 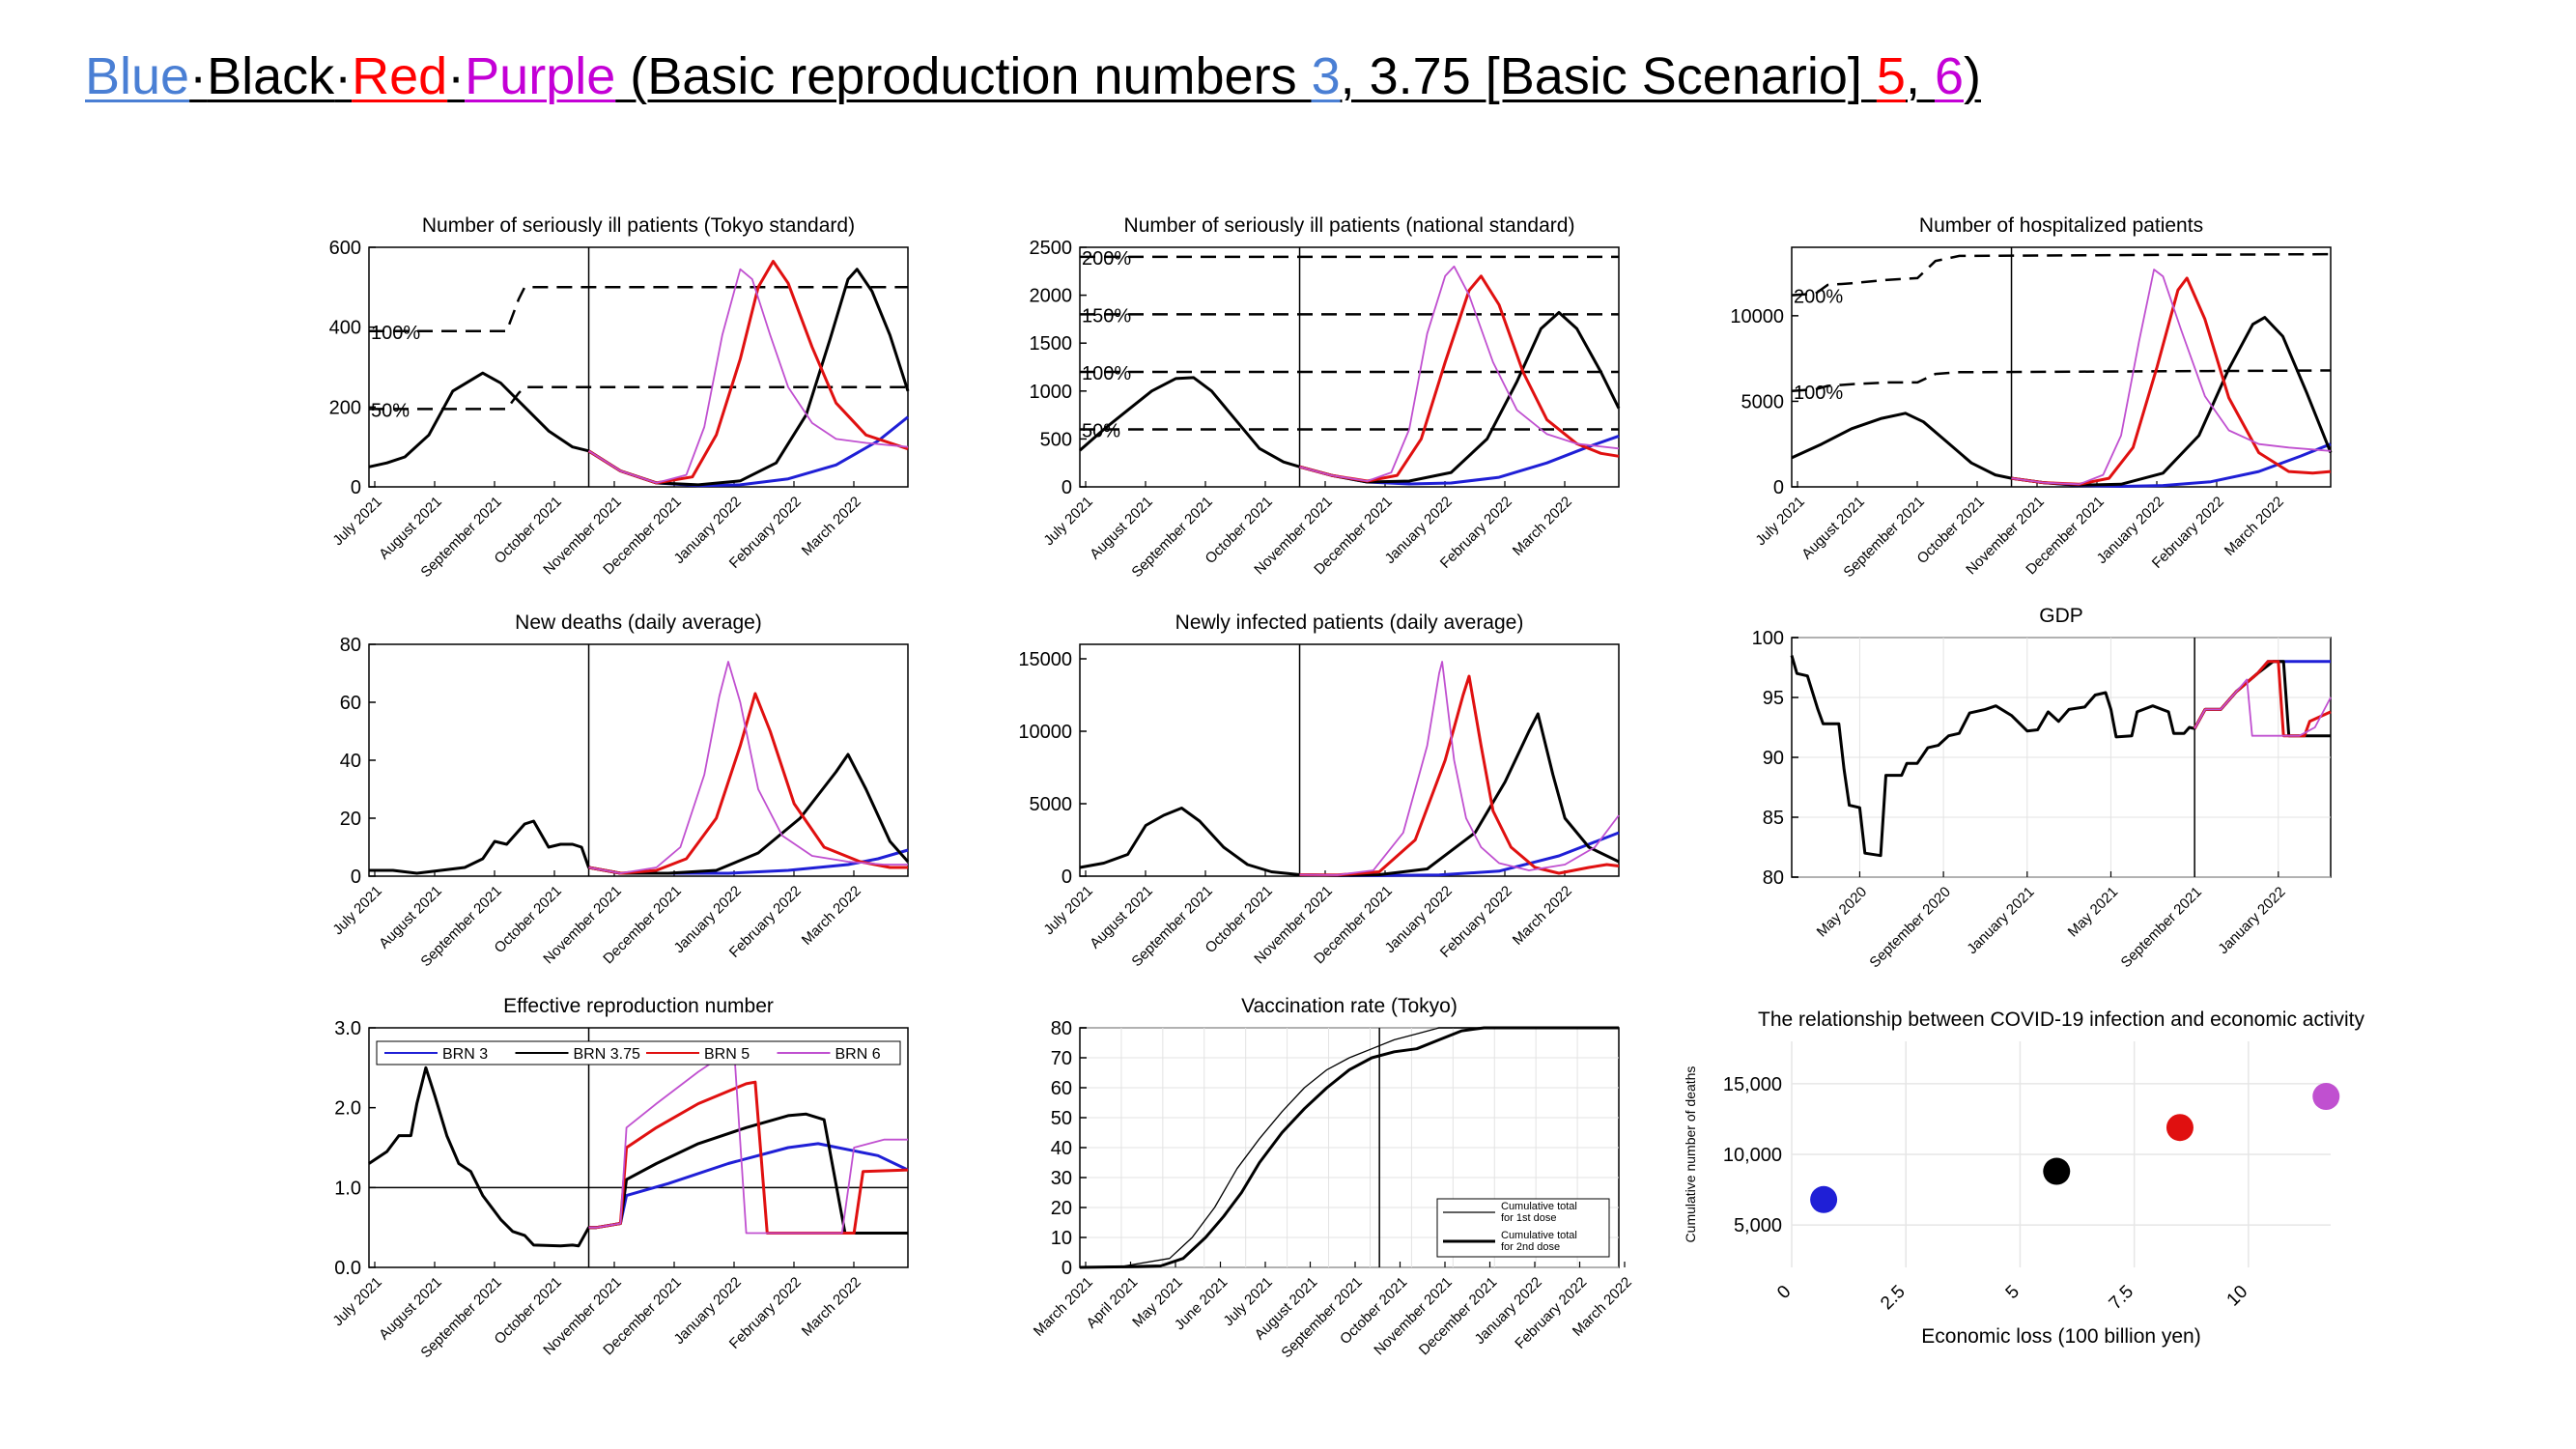 I want to click on y-tick-label: 2.0, so click(x=347, y=1109).